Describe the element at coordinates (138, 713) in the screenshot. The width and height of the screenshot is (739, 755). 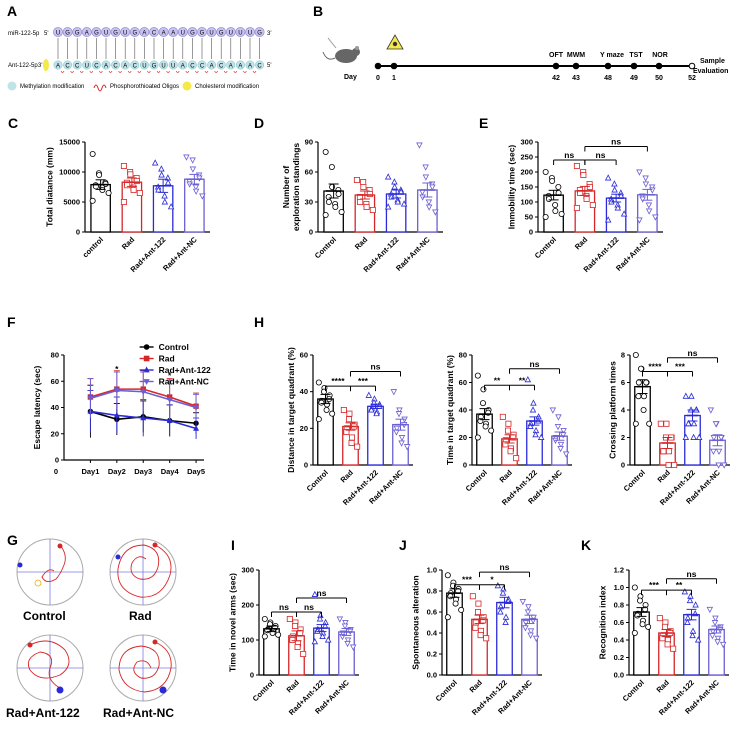
I see `maze-label-antnc: Rad+Ant-NC` at that location.